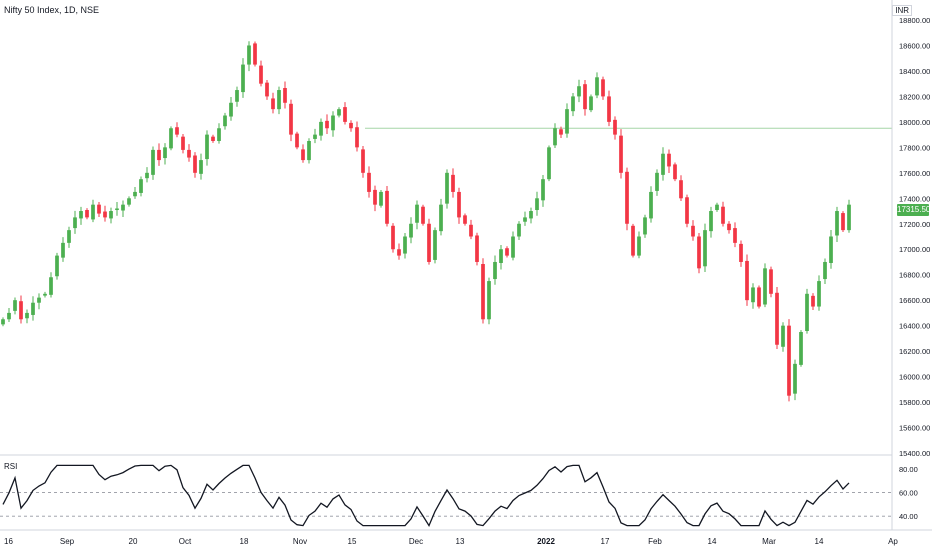 The width and height of the screenshot is (932, 550). I want to click on chart-title: Nifty 50 Index, 1D, NSE, so click(52, 10).